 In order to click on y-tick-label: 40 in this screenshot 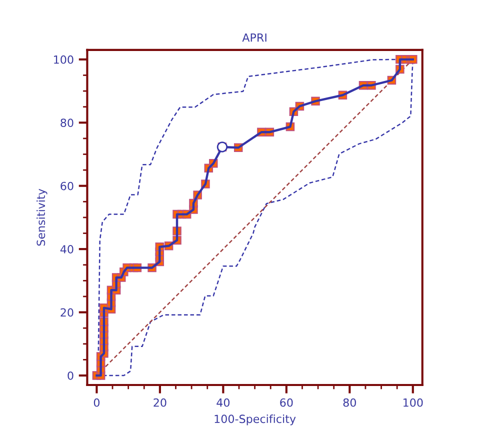, I will do `click(67, 249)`.